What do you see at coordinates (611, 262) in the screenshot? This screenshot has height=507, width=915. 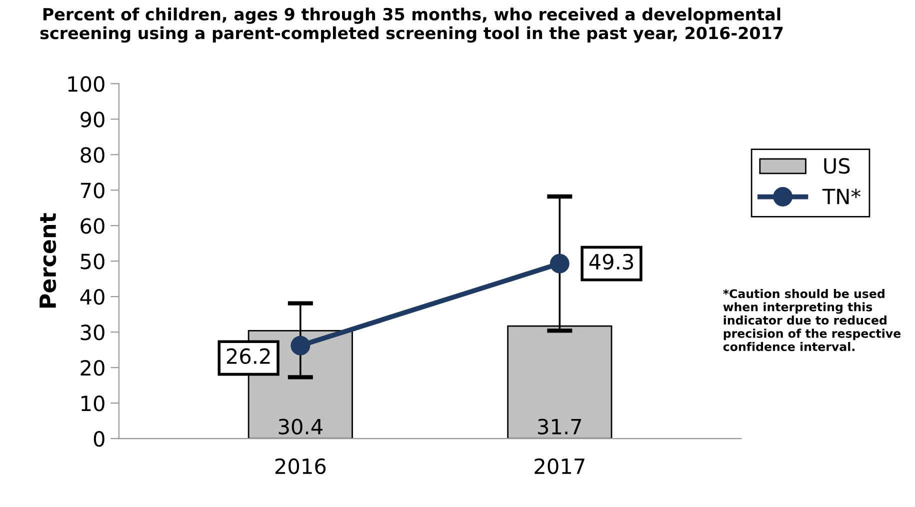 I see `data-label: 49.3` at bounding box center [611, 262].